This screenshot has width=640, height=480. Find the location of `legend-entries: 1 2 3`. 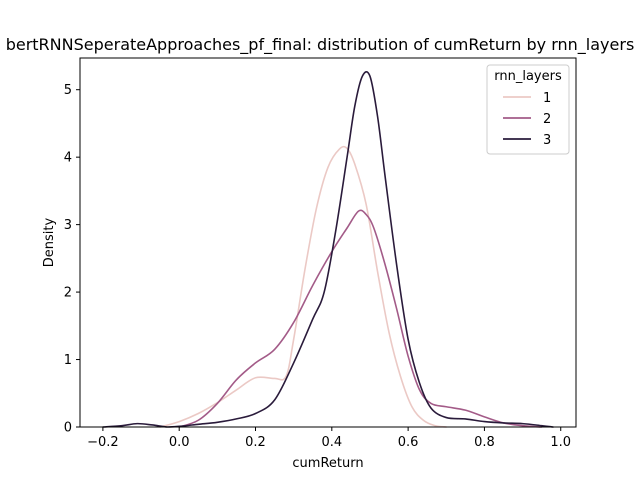

legend-entries: 1 2 3 is located at coordinates (527, 119).